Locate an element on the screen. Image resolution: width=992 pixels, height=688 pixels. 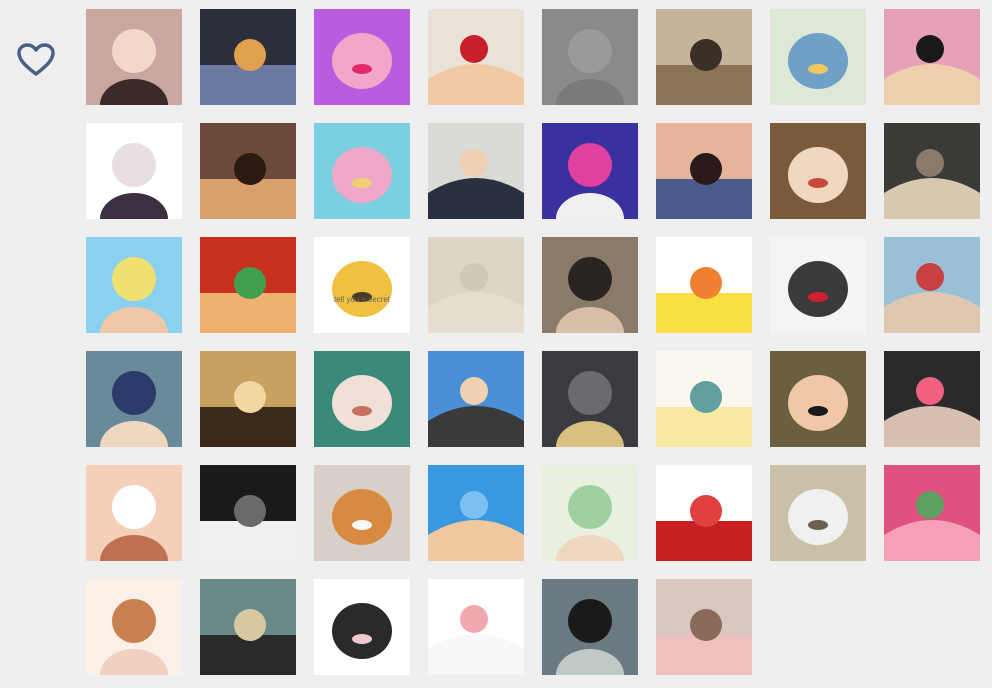
thumbnail-chick-drinking-sticker is located at coordinates (704, 399).